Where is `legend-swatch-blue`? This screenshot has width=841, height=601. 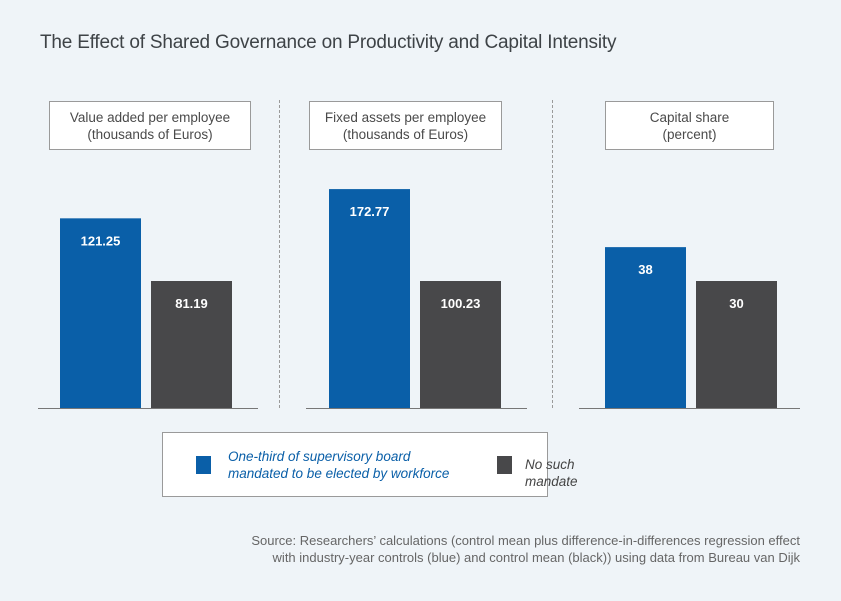 legend-swatch-blue is located at coordinates (203, 465).